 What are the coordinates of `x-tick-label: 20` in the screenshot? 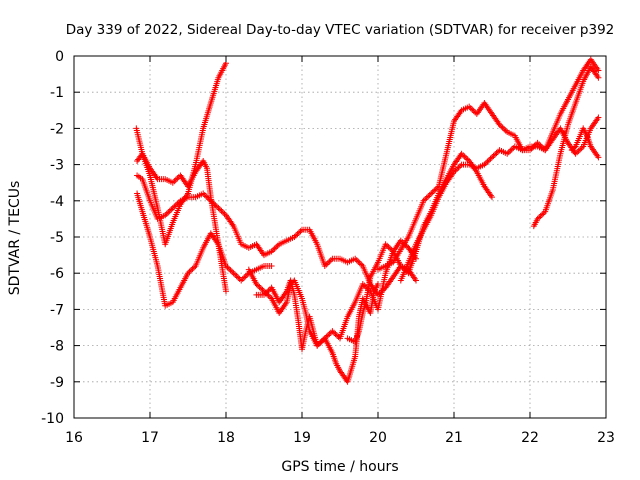 It's located at (378, 438).